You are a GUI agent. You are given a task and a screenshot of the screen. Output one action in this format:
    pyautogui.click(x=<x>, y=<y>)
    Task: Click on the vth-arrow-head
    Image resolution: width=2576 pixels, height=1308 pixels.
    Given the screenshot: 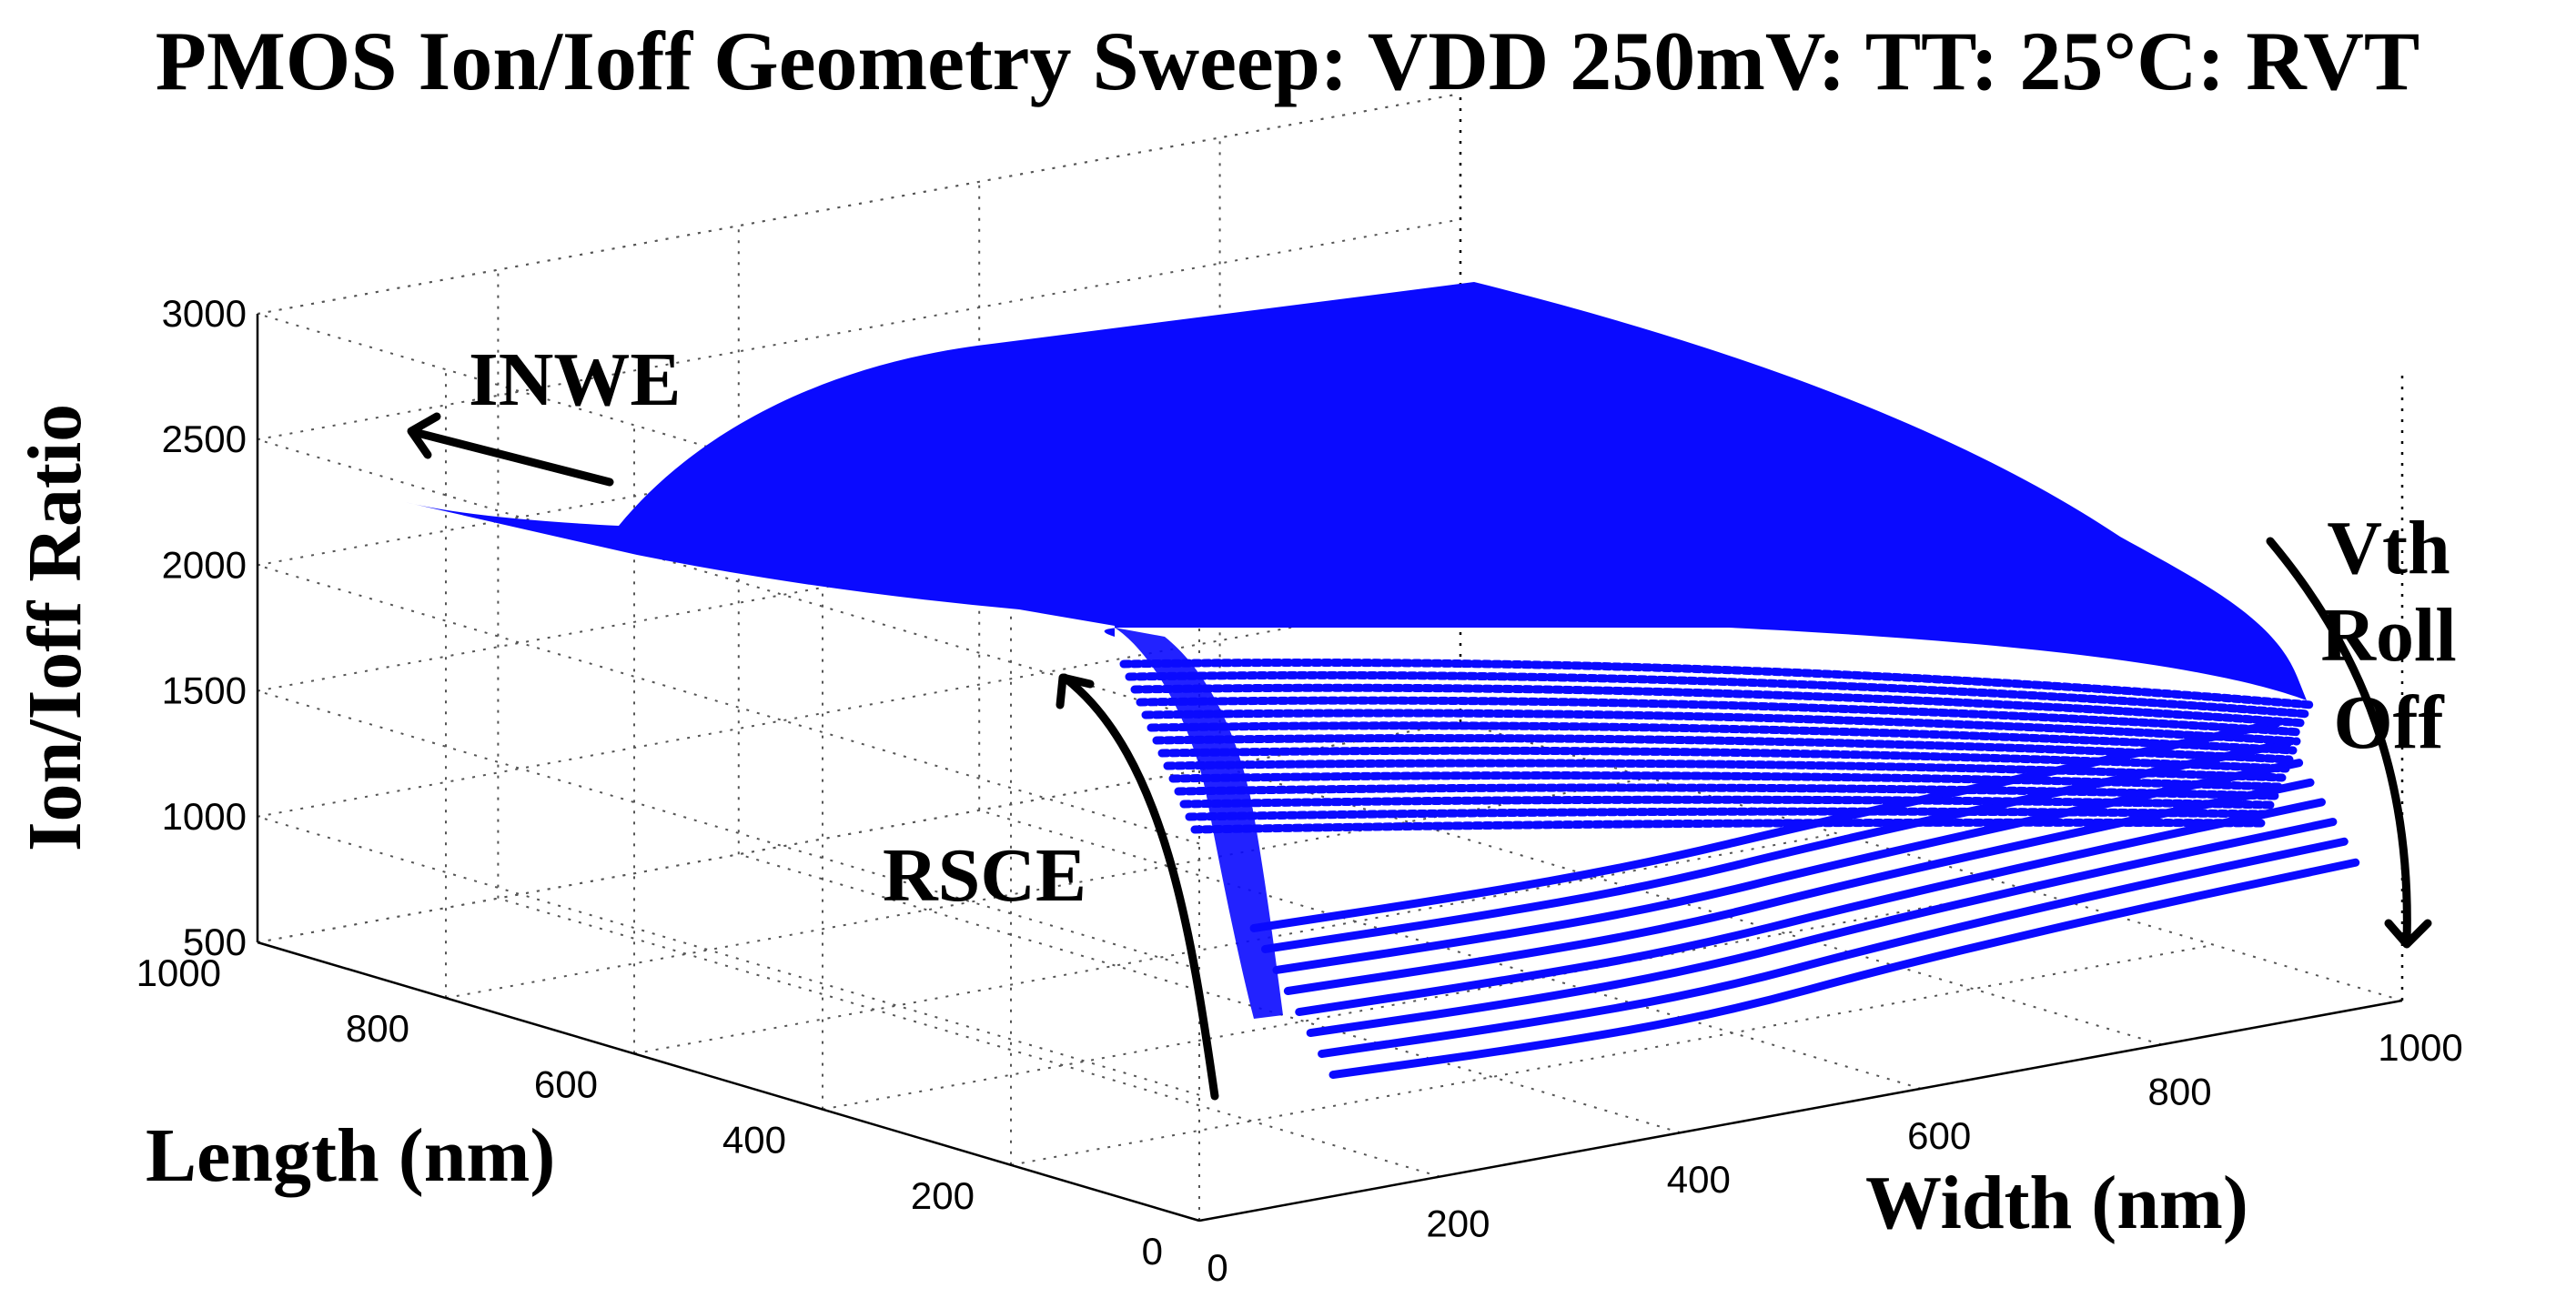 What is the action you would take?
    pyautogui.click(x=2408, y=934)
    